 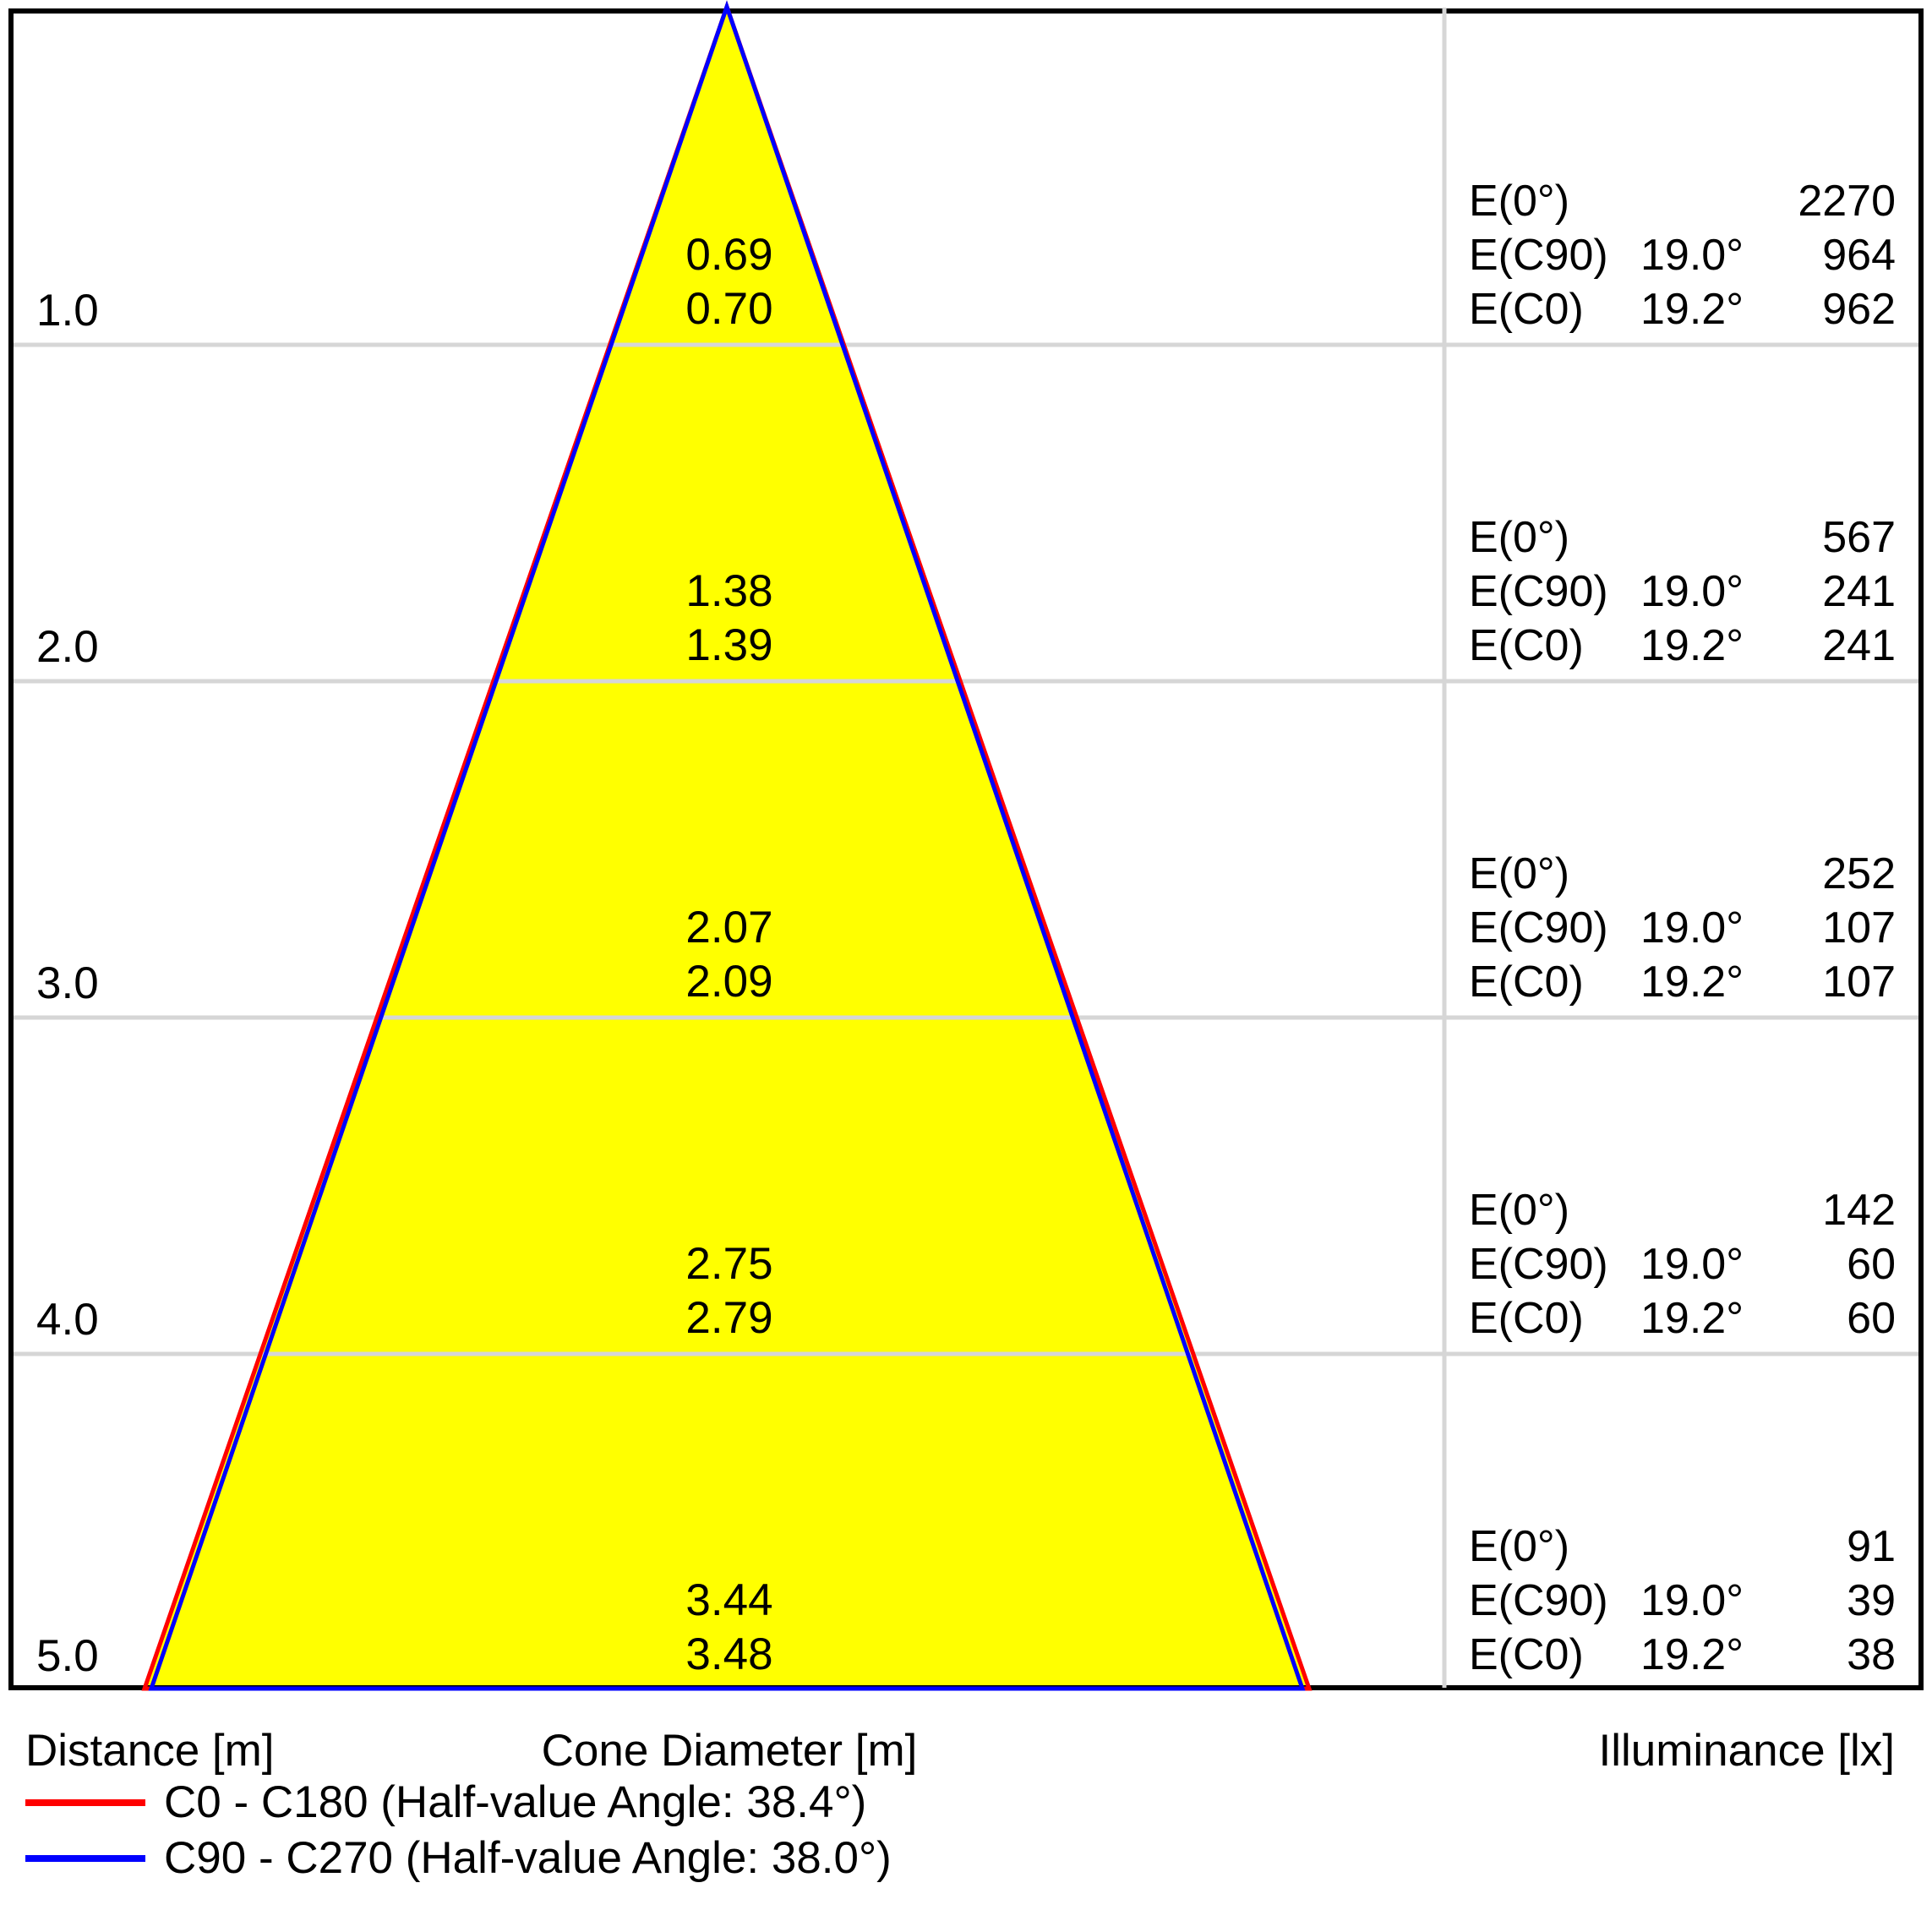 What do you see at coordinates (729, 591) in the screenshot?
I see `diameter-c90: 1.38` at bounding box center [729, 591].